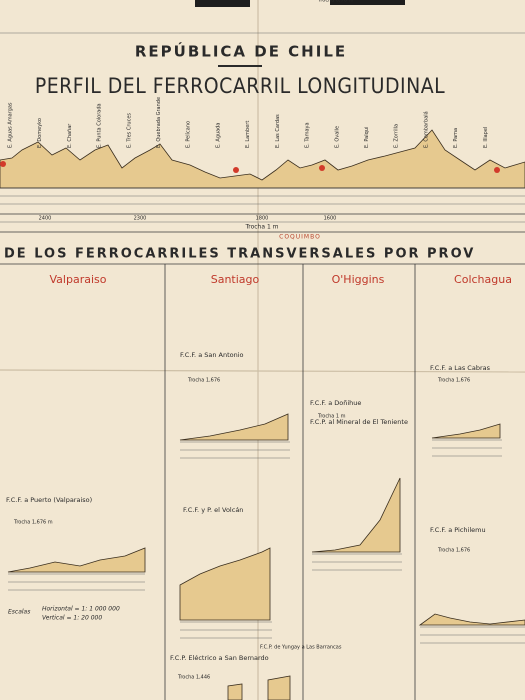 This screenshot has height=700, width=525. Describe the element at coordinates (219, 658) in the screenshot. I see `line-name: F.C.P. Eléctrico a San Bernardo` at that location.